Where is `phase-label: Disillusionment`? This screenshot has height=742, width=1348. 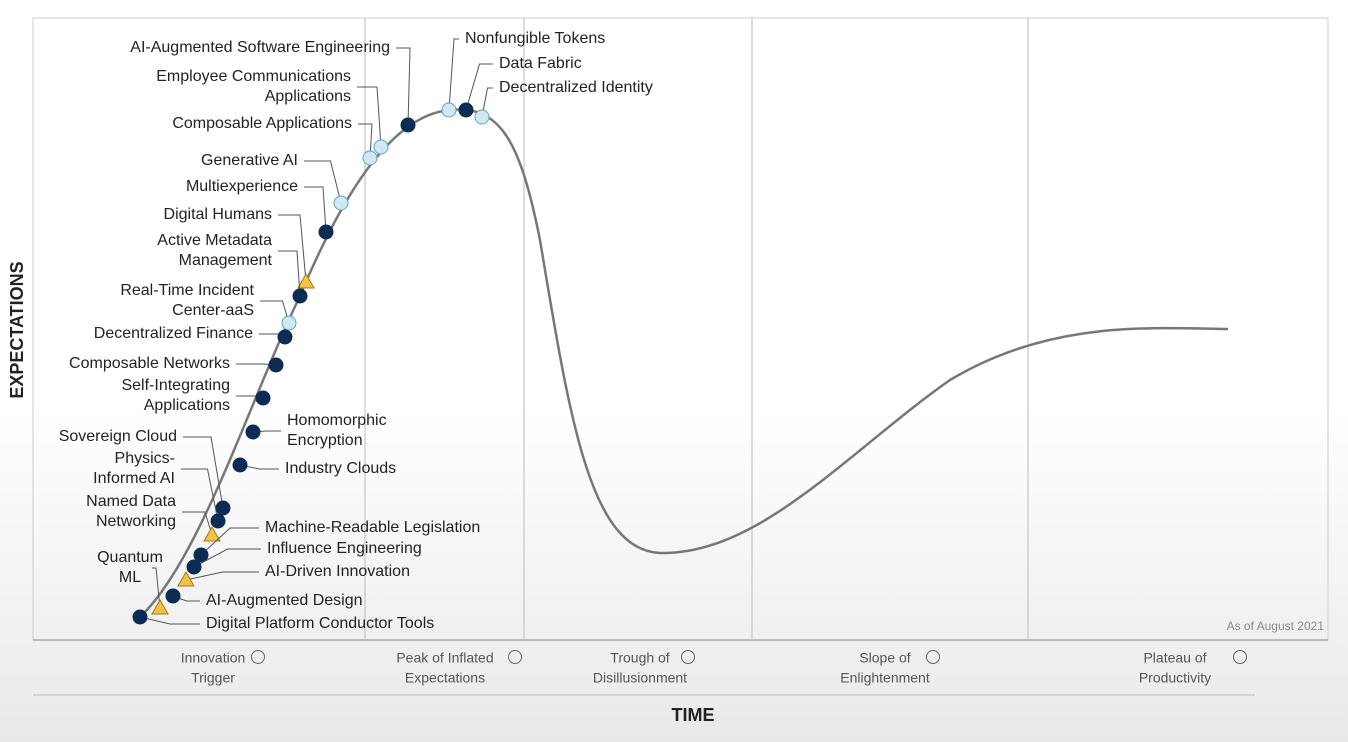 phase-label: Disillusionment is located at coordinates (640, 678).